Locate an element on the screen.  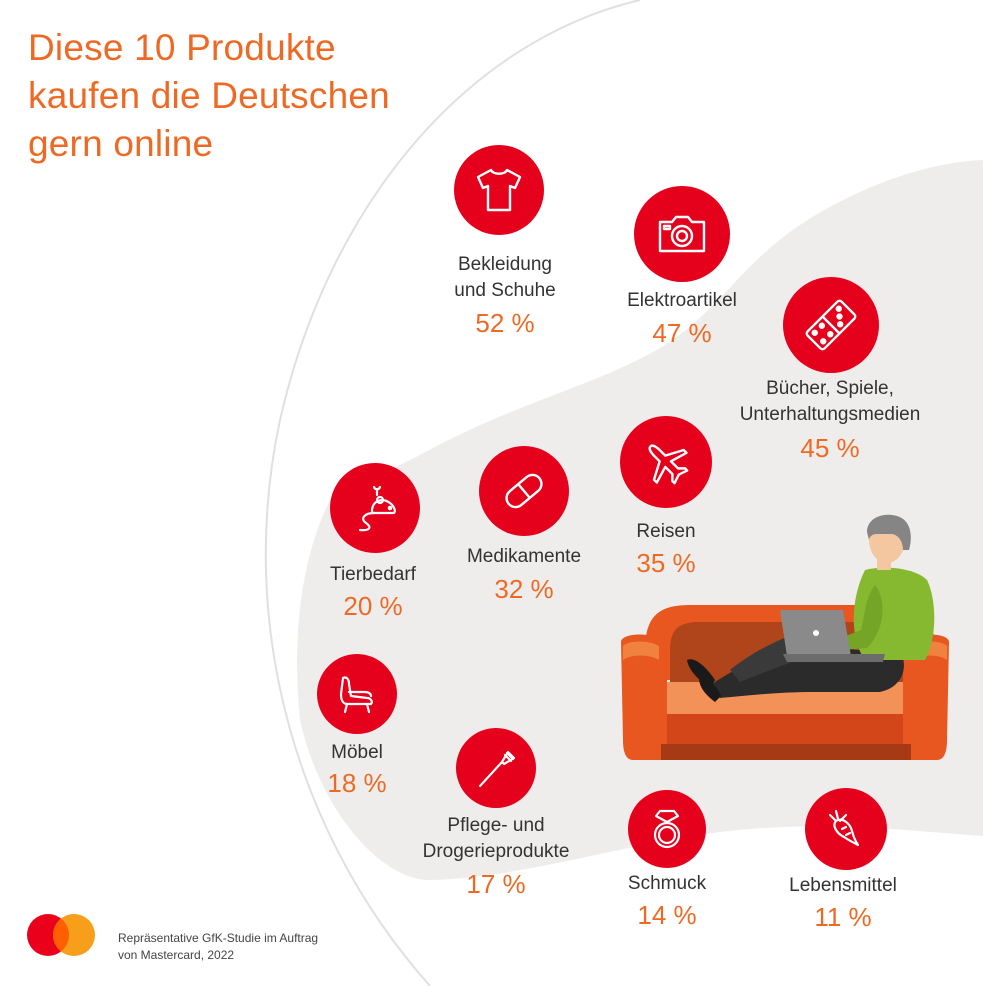
label-lebensmittel: Lebensmittel is located at coordinates (843, 885).